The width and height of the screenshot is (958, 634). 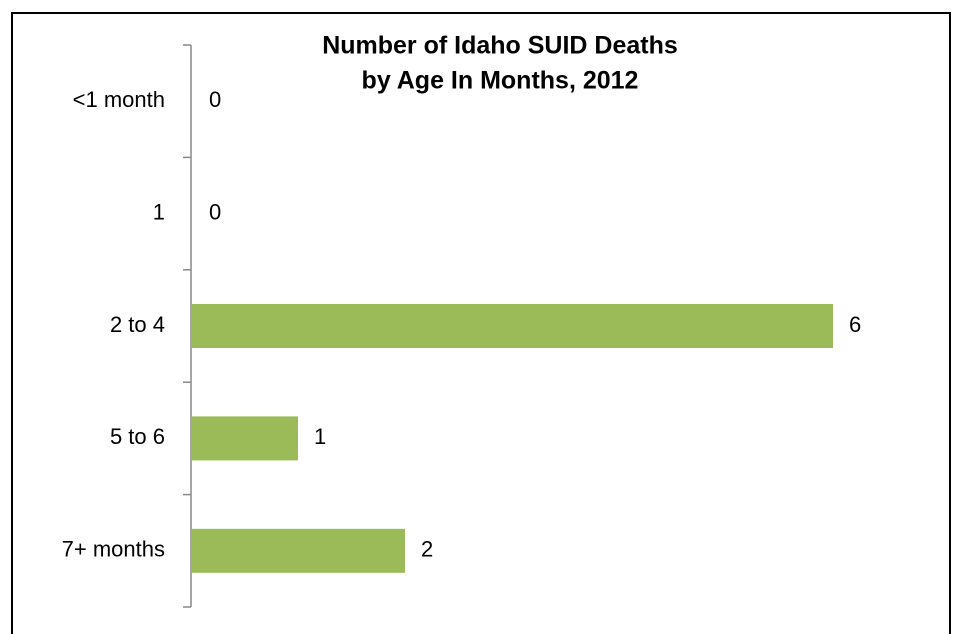 I want to click on value-label: 2, so click(x=427, y=549).